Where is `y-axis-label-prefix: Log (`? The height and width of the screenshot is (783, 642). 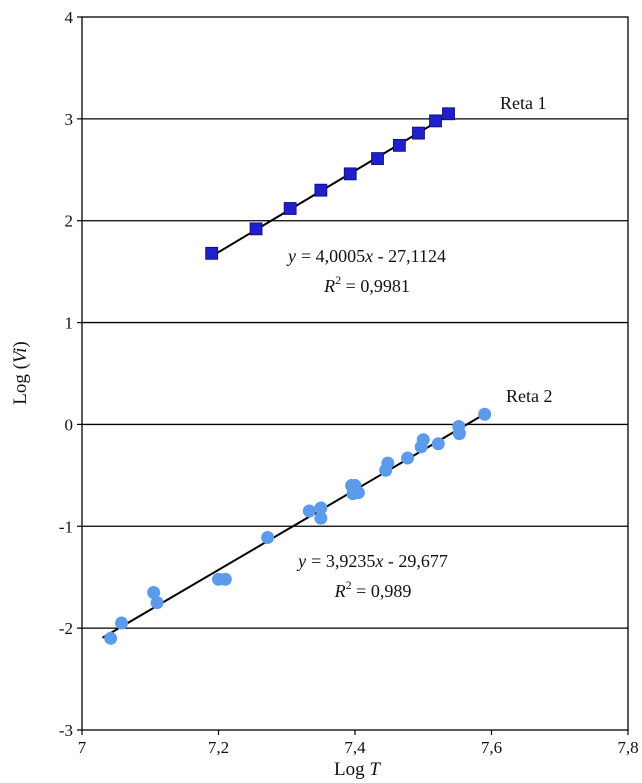 y-axis-label-prefix: Log ( is located at coordinates (20, 384).